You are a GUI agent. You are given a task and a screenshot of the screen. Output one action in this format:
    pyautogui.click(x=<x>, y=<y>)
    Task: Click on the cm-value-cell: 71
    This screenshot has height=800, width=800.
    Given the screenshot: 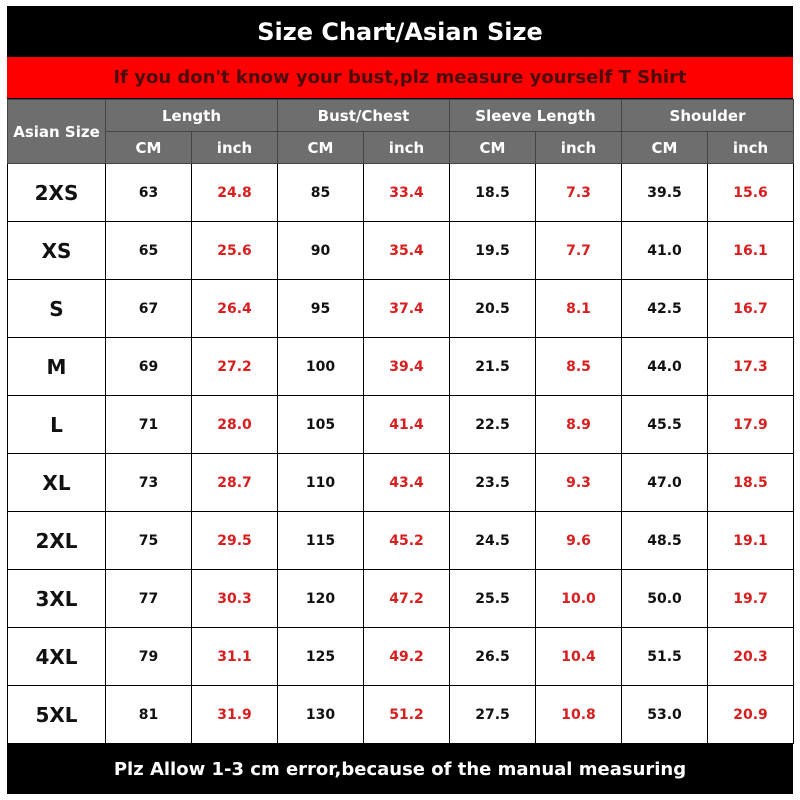 What is the action you would take?
    pyautogui.click(x=148, y=424)
    